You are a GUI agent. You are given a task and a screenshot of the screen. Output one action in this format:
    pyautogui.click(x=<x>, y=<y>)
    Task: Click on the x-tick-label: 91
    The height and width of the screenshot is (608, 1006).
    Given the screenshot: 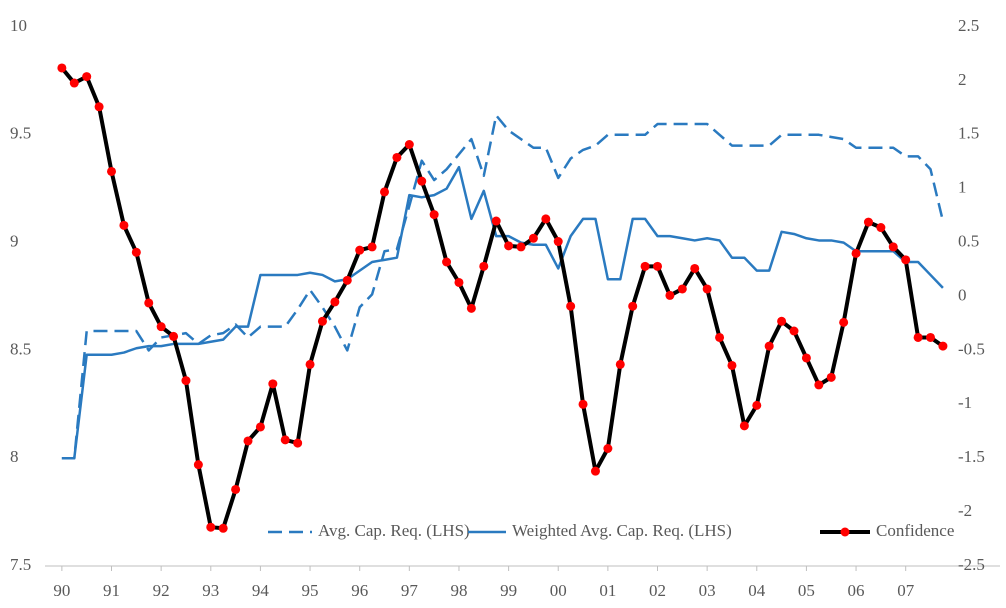 What is the action you would take?
    pyautogui.click(x=111, y=590)
    